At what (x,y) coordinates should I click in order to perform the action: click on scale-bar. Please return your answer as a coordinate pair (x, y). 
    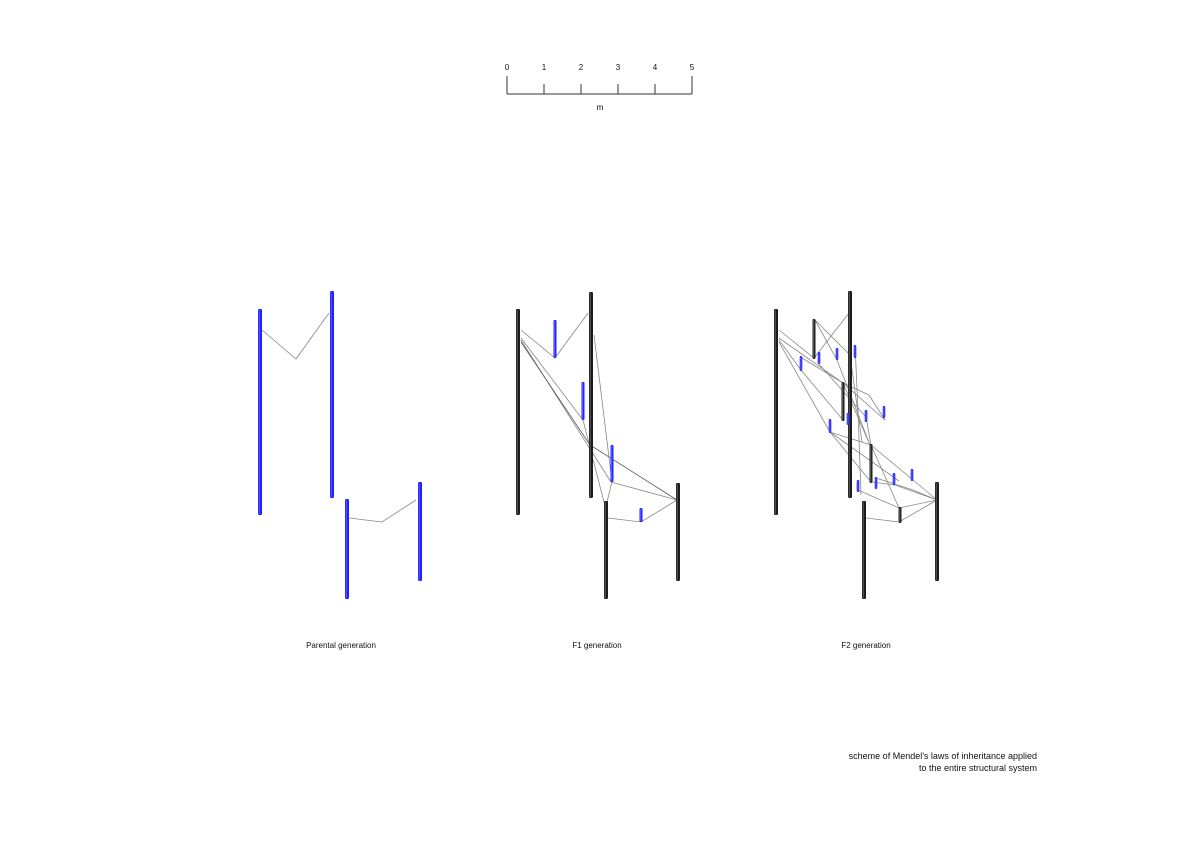
    Looking at the image, I should click on (599, 85).